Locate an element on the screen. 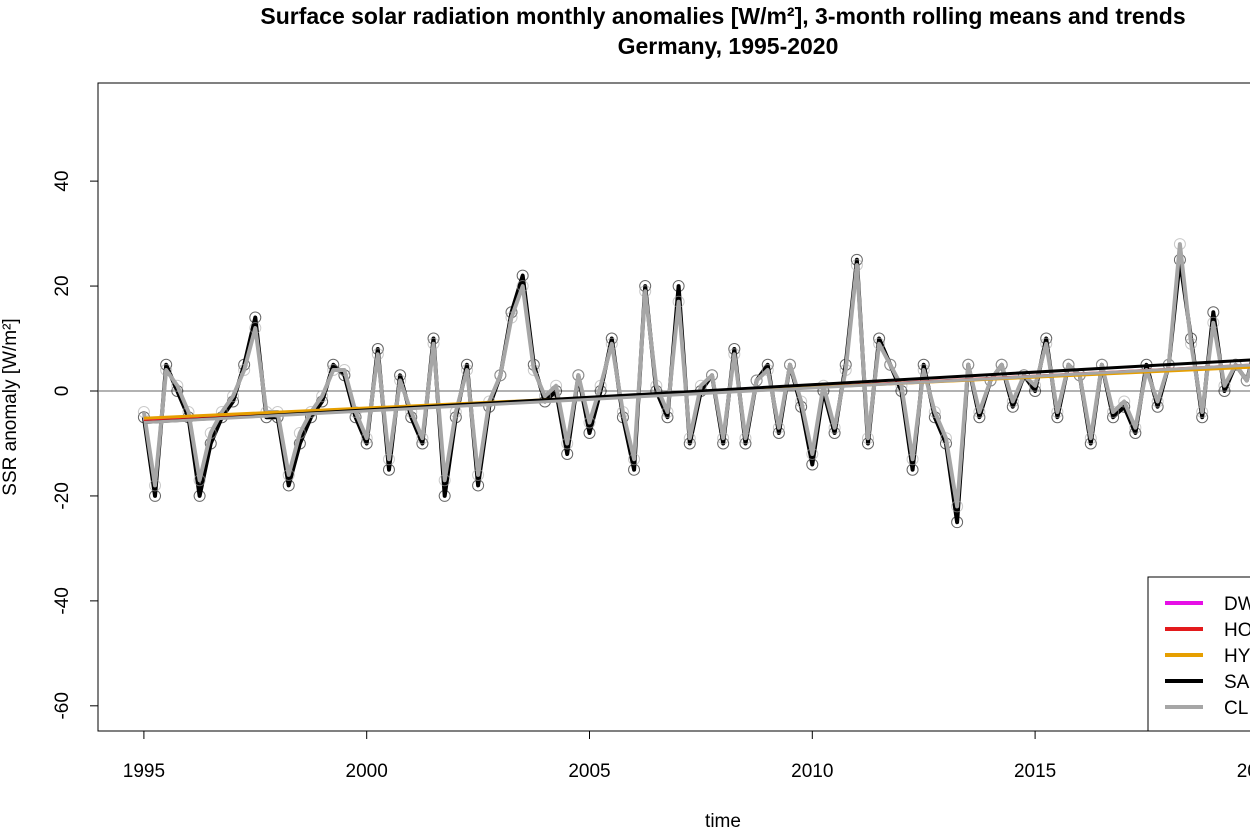 The height and width of the screenshot is (833, 1250). trend-line is located at coordinates (696, 393).